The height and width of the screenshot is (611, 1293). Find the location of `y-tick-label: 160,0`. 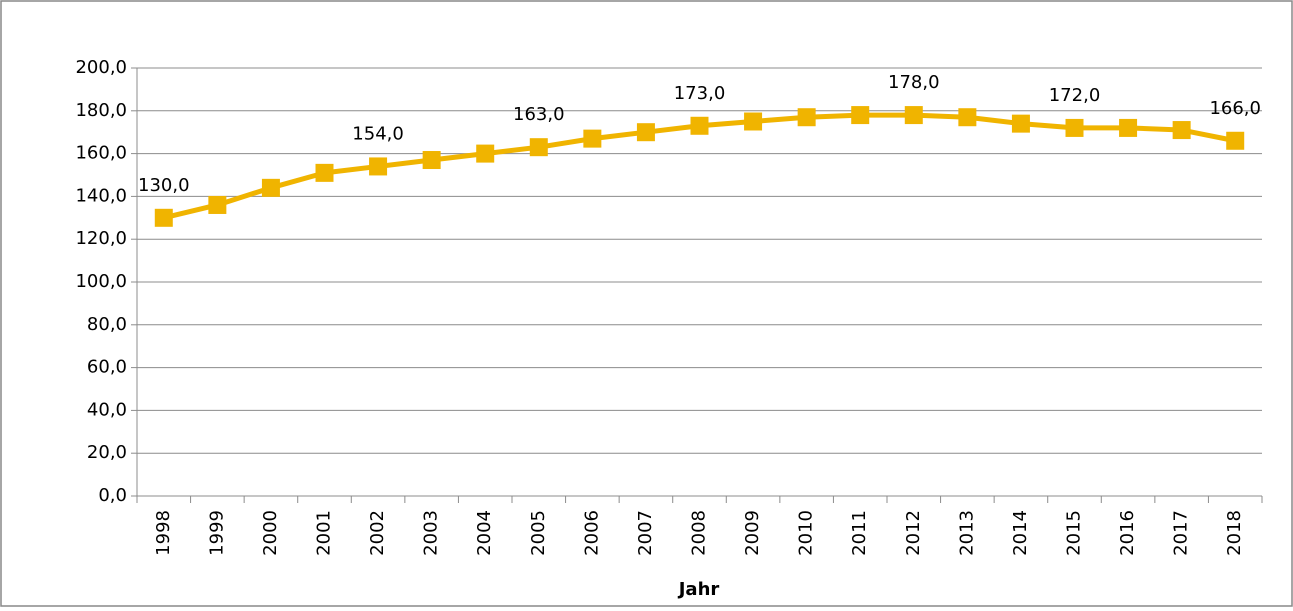

y-tick-label: 160,0 is located at coordinates (101, 153).